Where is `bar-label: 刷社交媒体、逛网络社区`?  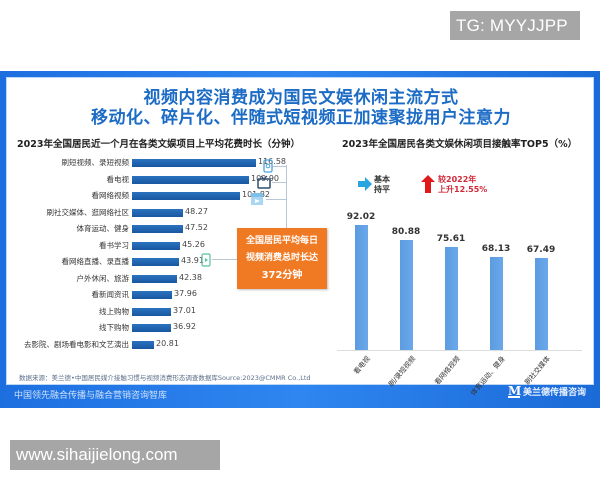
bar-label: 刷社交媒体、逛网络社区 is located at coordinates (88, 212).